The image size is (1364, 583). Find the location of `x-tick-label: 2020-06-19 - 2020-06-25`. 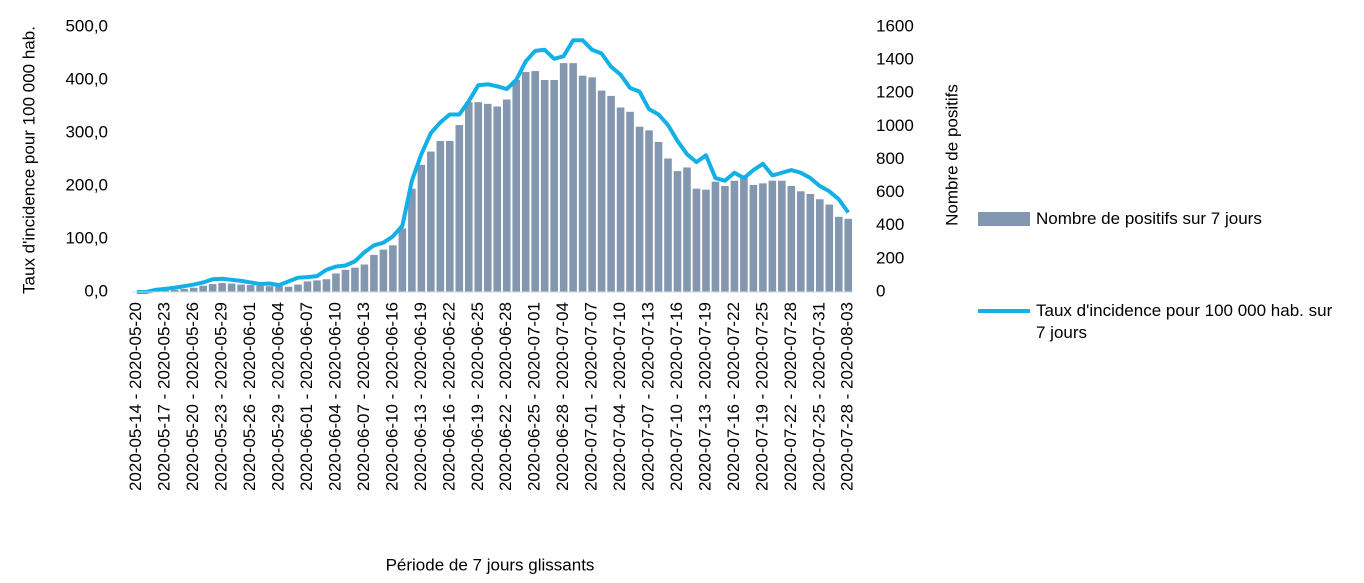

x-tick-label: 2020-06-19 - 2020-06-25 is located at coordinates (477, 396).